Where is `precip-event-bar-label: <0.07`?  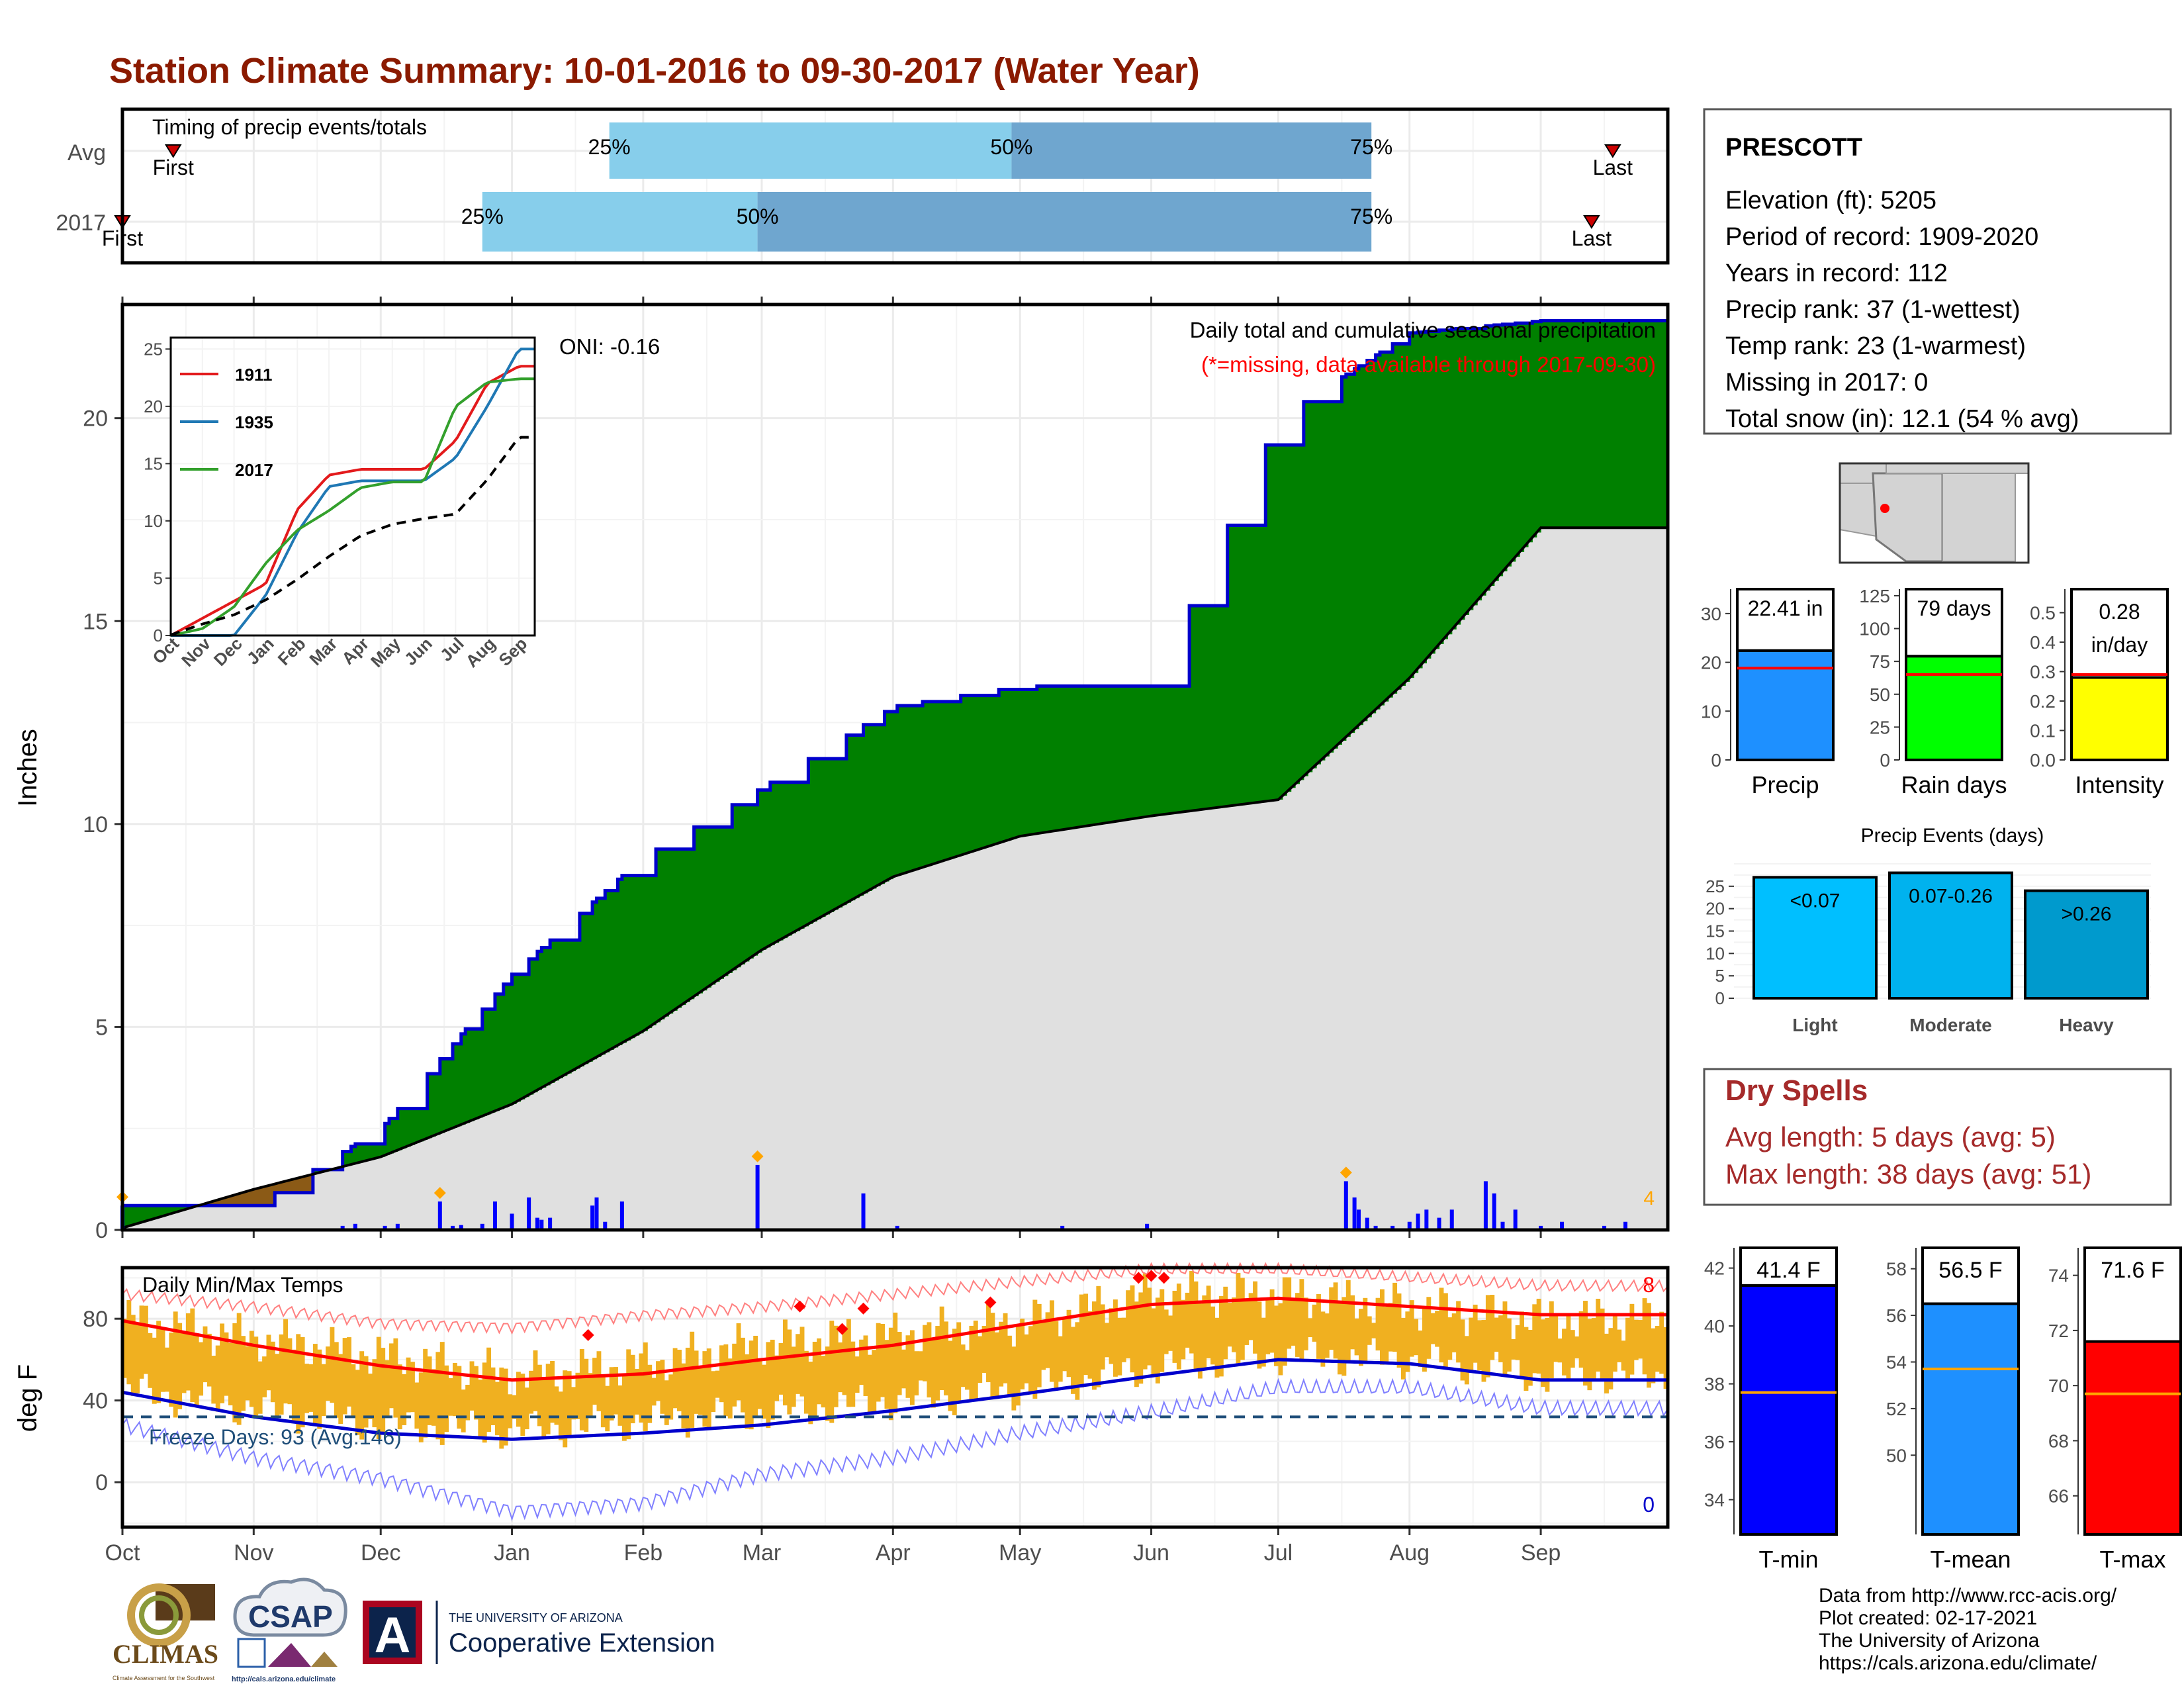
precip-event-bar-label: <0.07 is located at coordinates (1815, 901).